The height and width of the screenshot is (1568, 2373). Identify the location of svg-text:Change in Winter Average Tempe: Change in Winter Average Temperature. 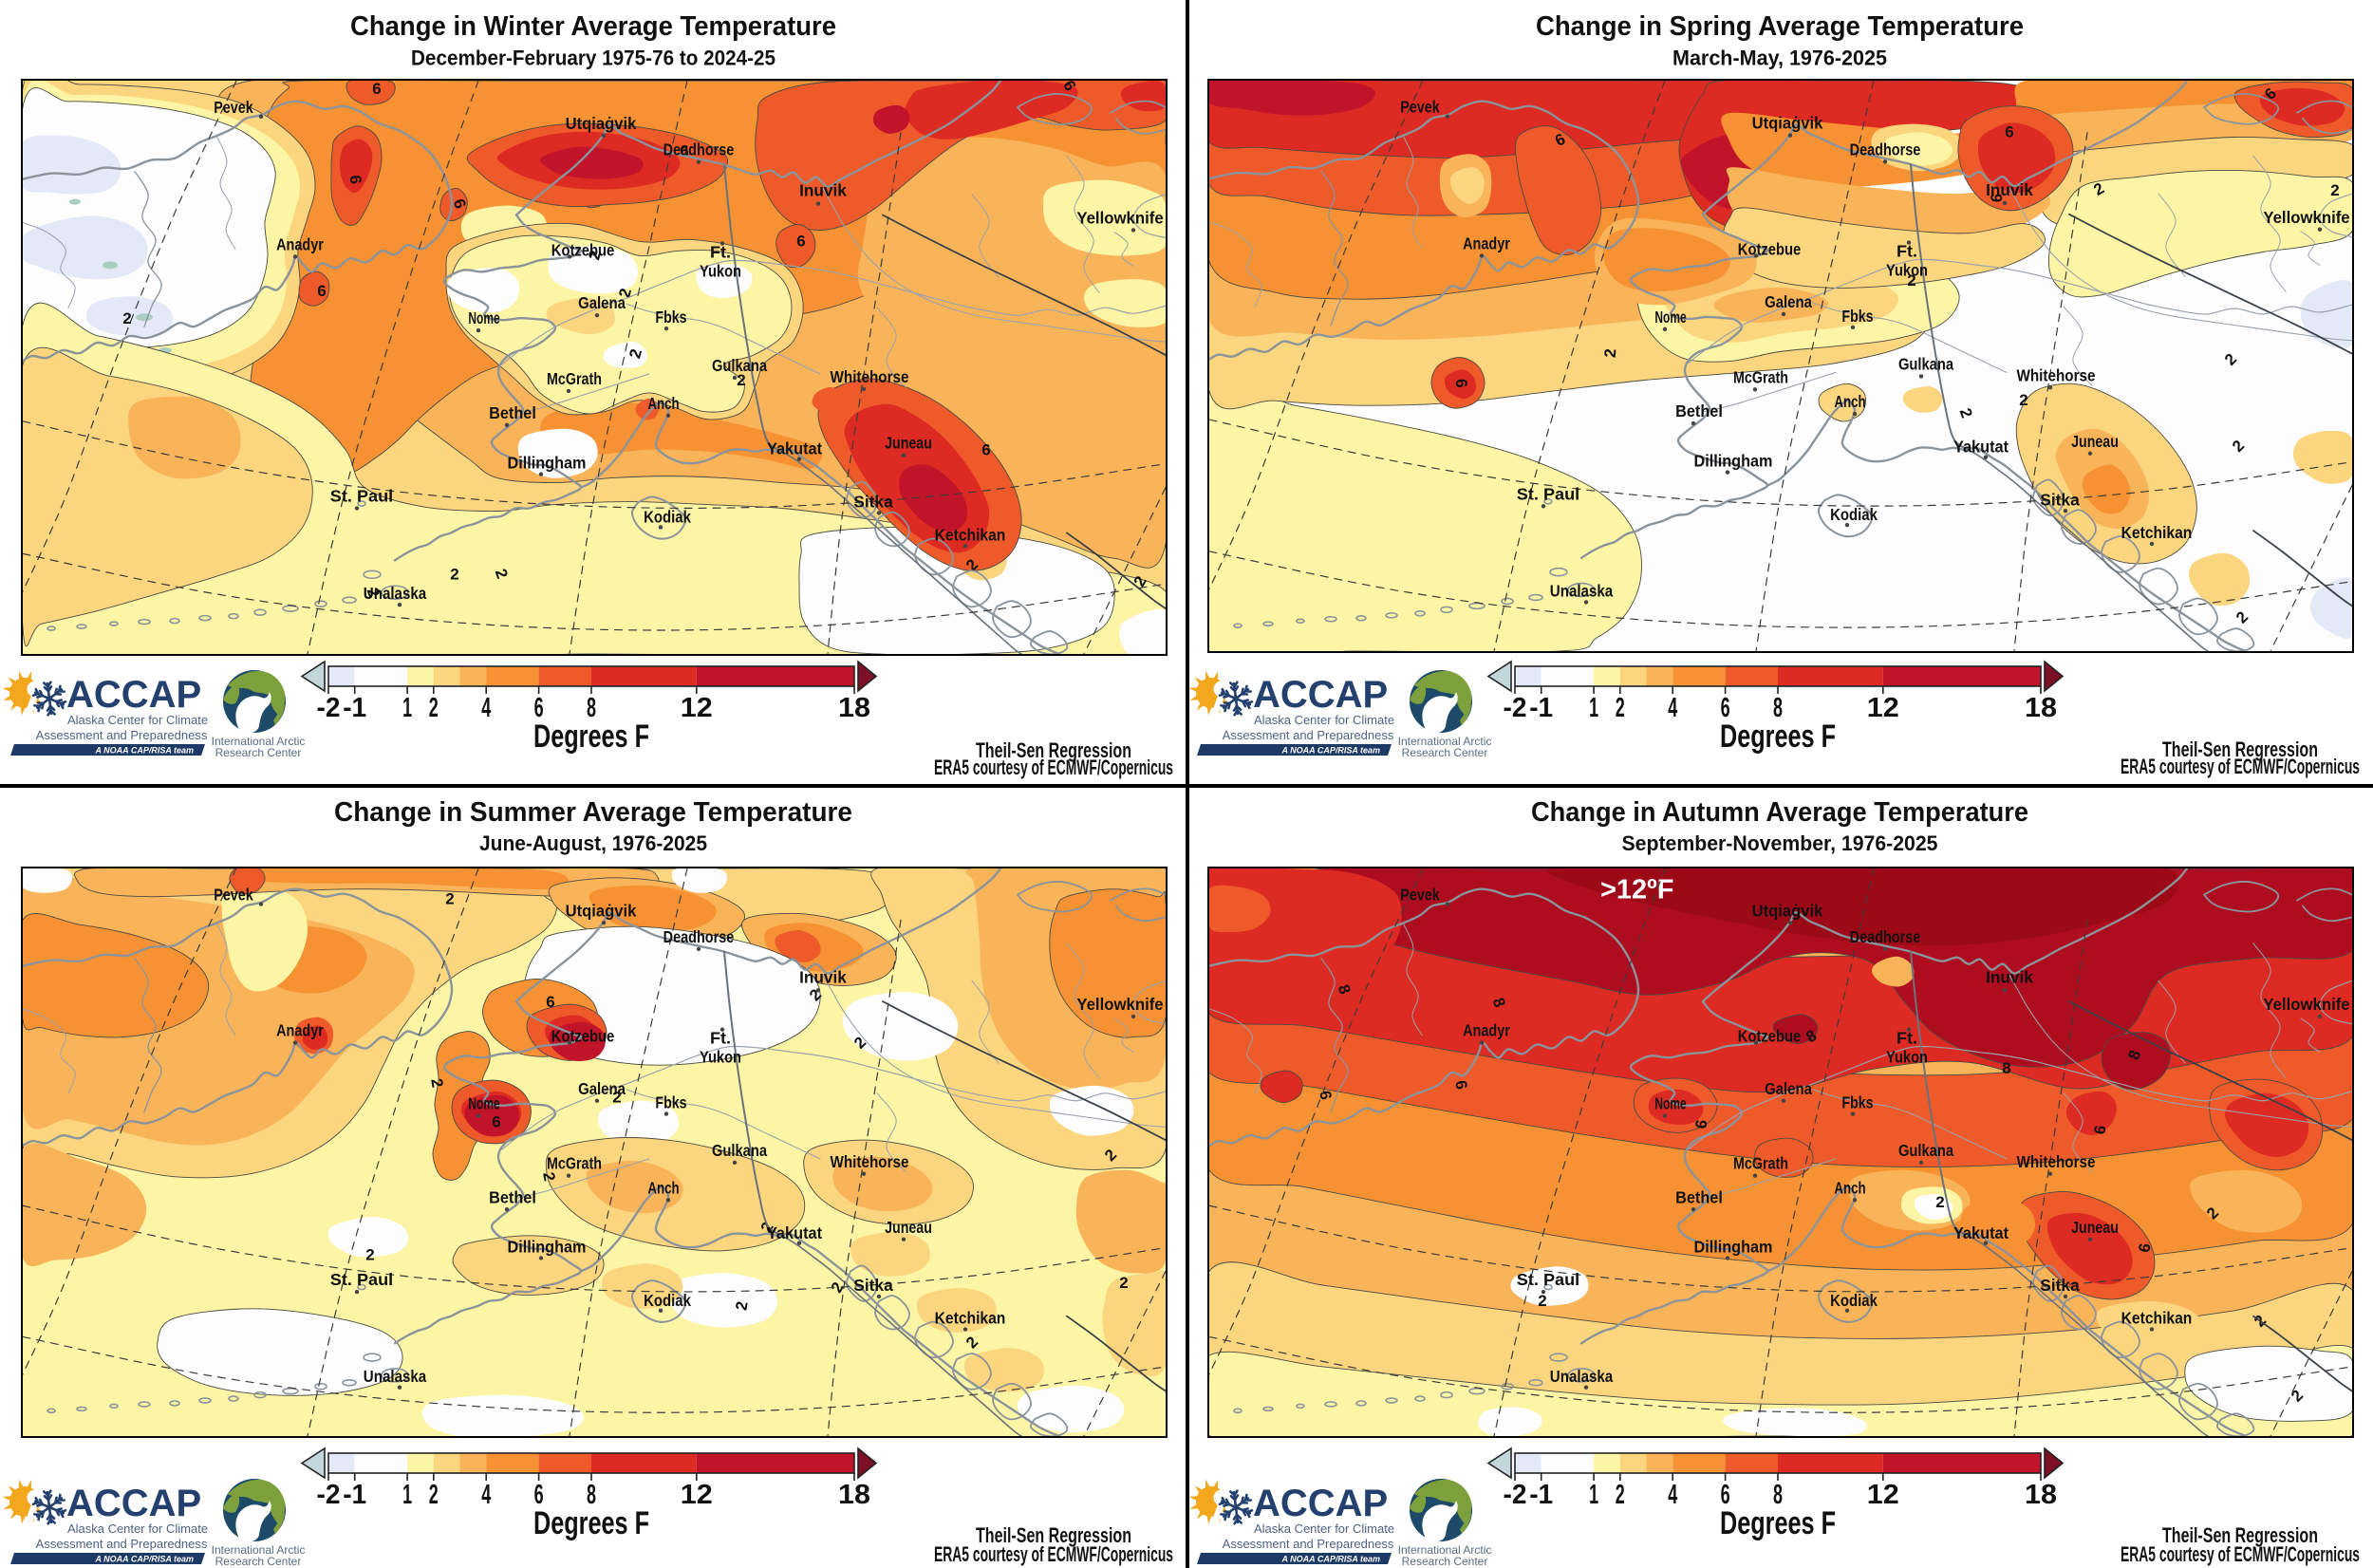
(593, 26).